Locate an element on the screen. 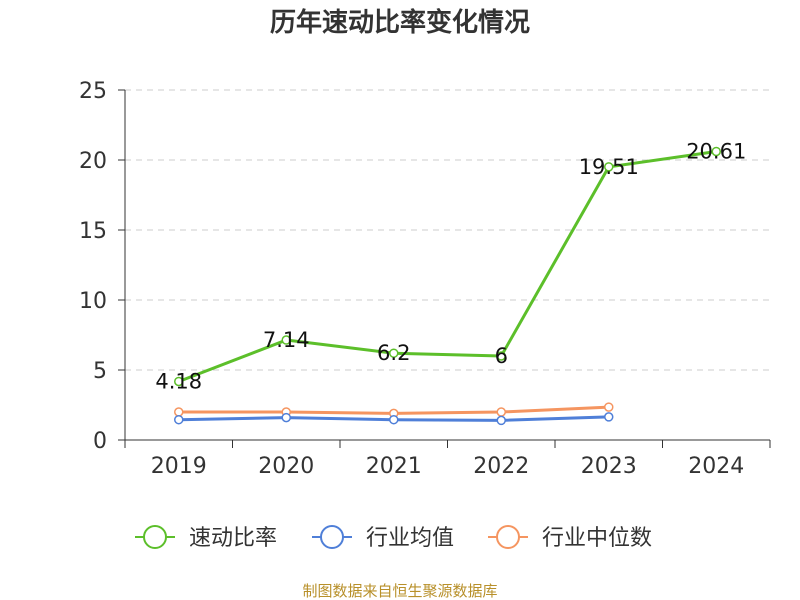  y-tick-label: 5 is located at coordinates (100, 371).